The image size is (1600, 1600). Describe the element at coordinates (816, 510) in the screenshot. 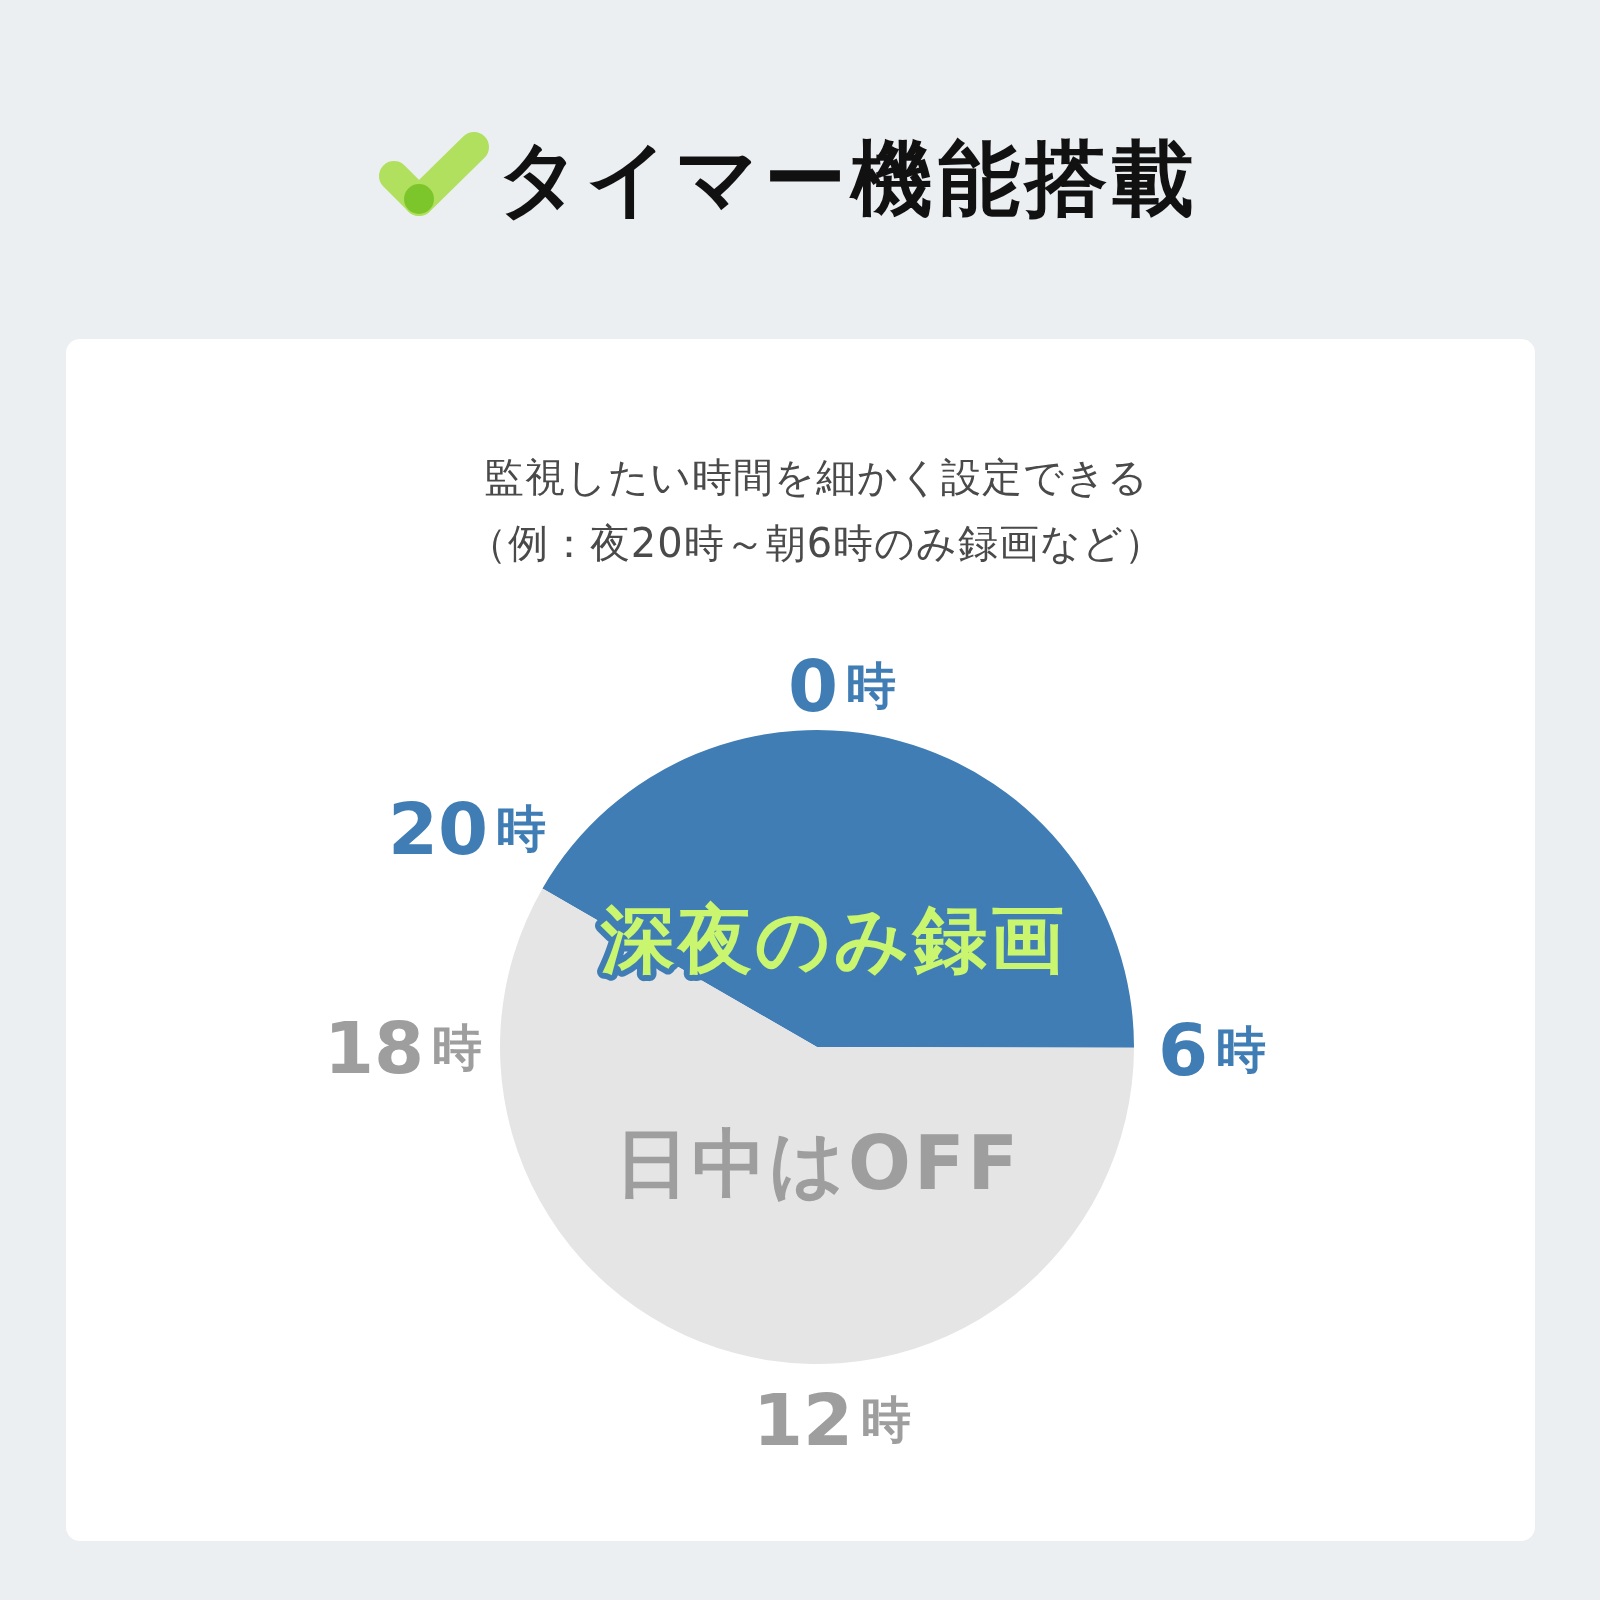

I see `chart-subtitle: 監視したい時間を細かく設定できる（例：夜20時～朝6時のみ録画など）` at that location.